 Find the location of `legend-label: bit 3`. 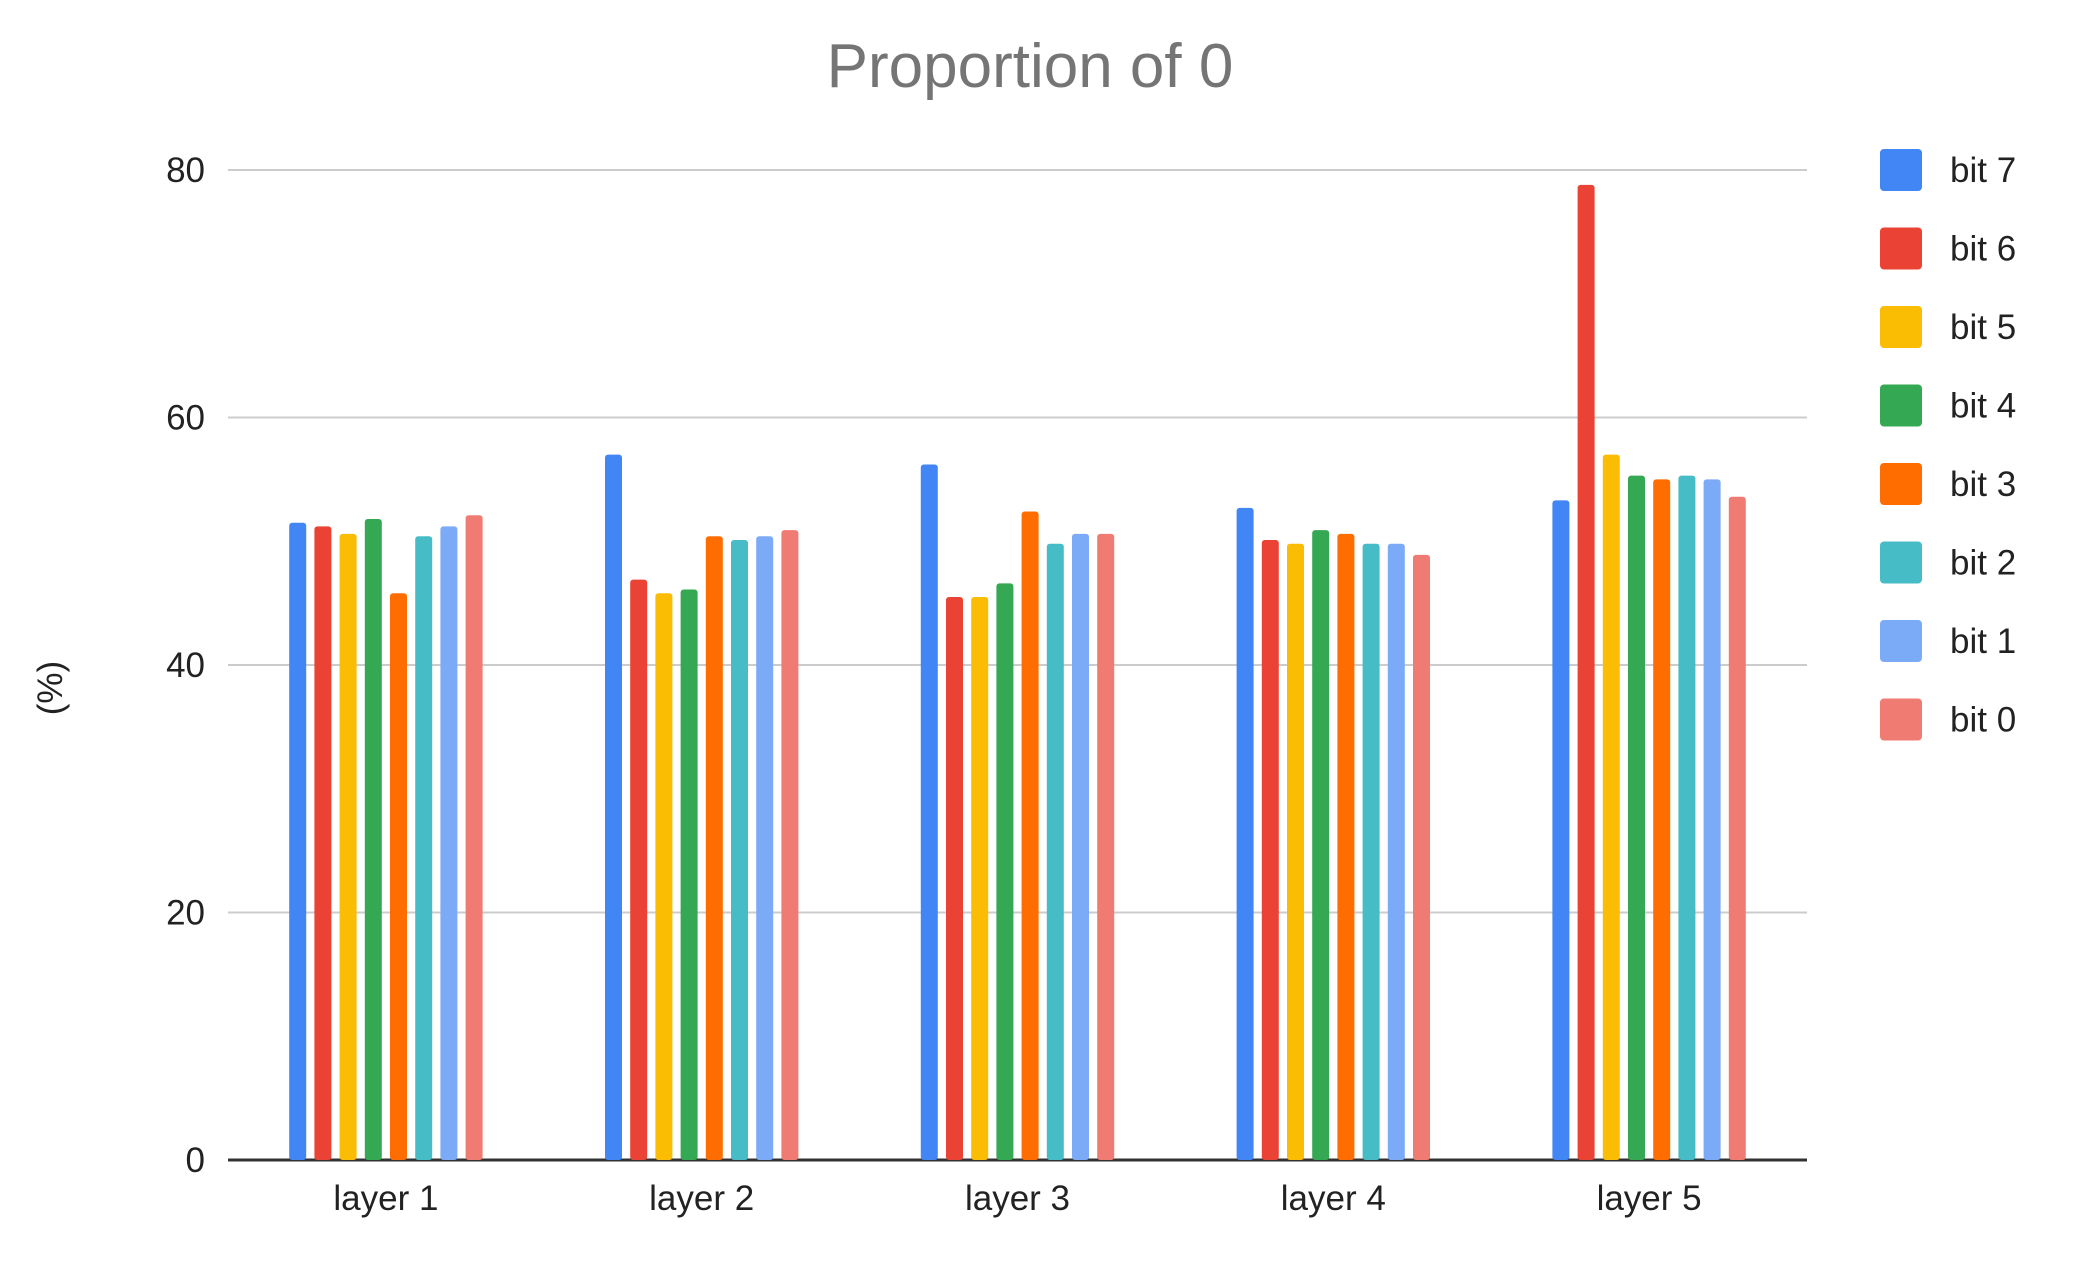

legend-label: bit 3 is located at coordinates (1983, 484).